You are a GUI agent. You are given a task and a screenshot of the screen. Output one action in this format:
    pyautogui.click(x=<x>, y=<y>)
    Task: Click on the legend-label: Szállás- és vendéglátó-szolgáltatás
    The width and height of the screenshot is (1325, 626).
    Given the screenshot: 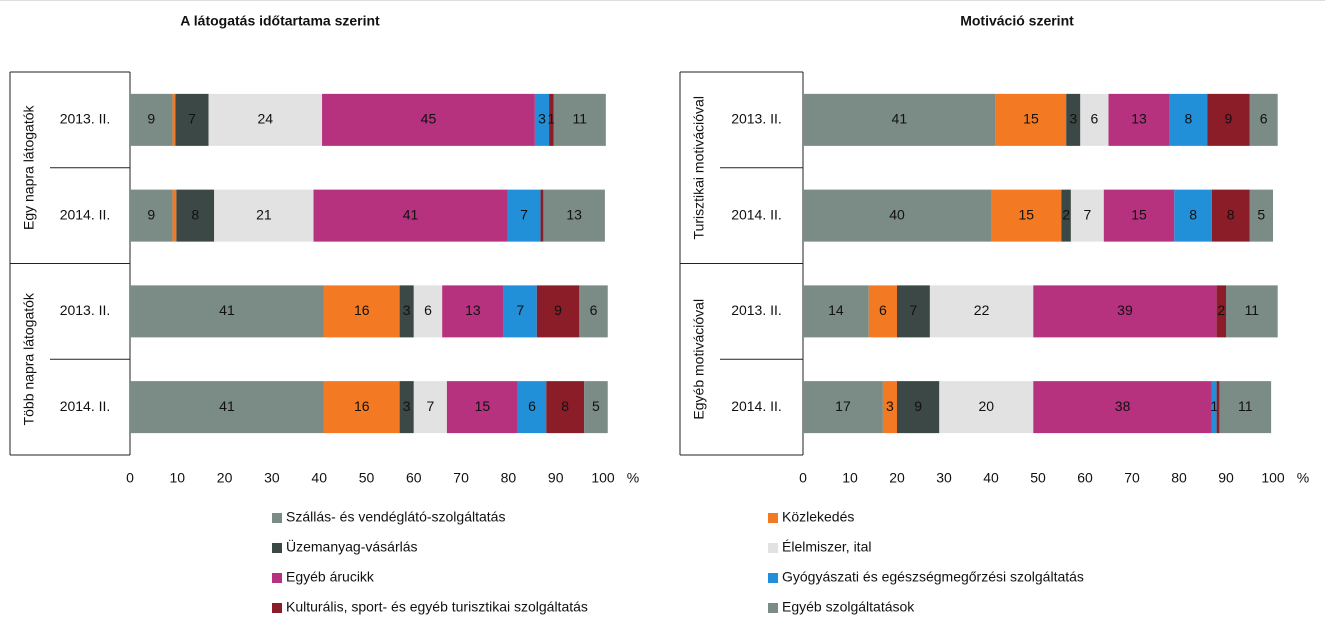 What is the action you would take?
    pyautogui.click(x=395, y=517)
    